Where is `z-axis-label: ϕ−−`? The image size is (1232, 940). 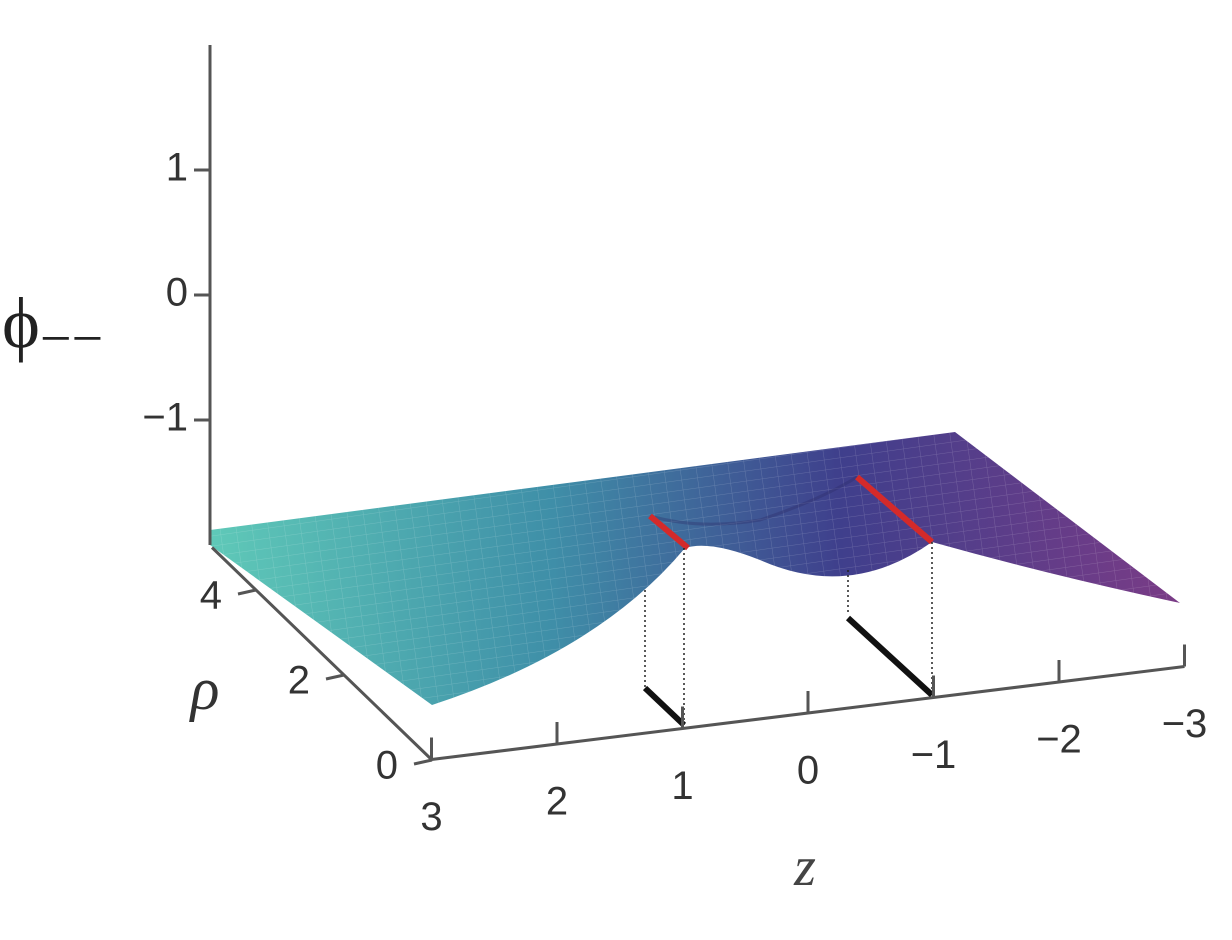
z-axis-label: ϕ−− is located at coordinates (52, 326).